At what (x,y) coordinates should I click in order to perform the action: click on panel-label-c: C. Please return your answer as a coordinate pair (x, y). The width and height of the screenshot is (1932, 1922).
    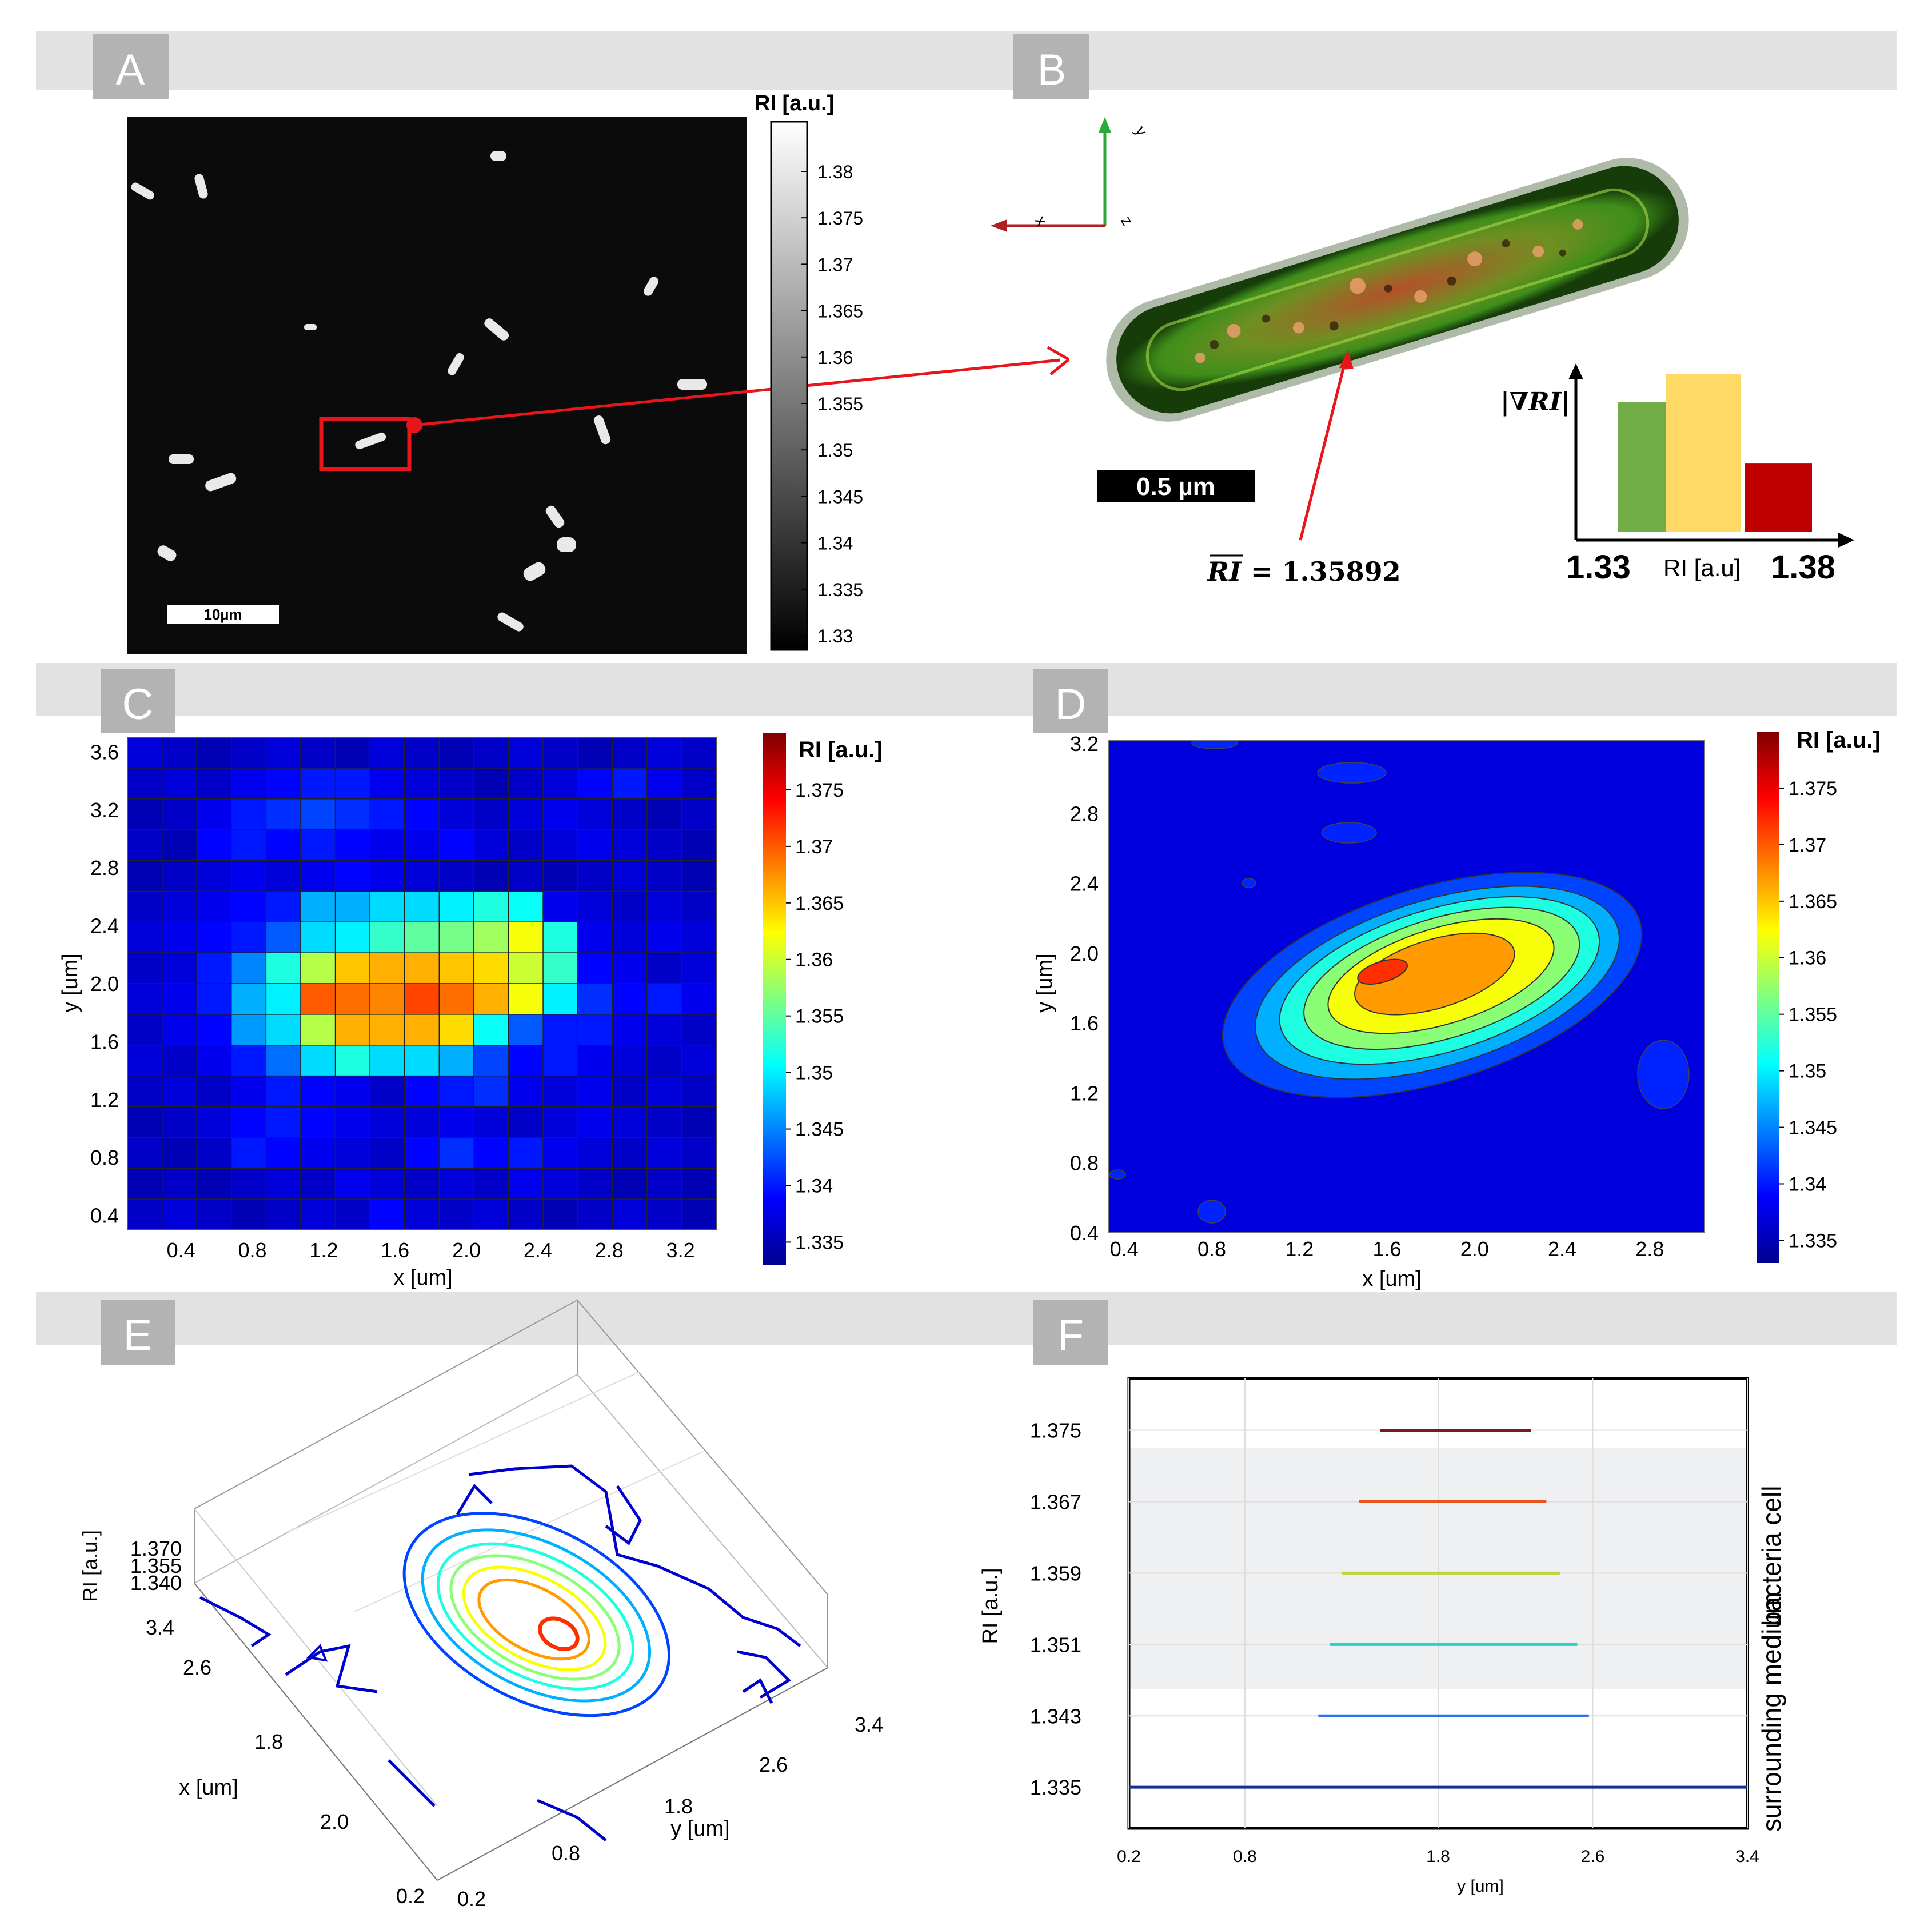
    Looking at the image, I should click on (138, 701).